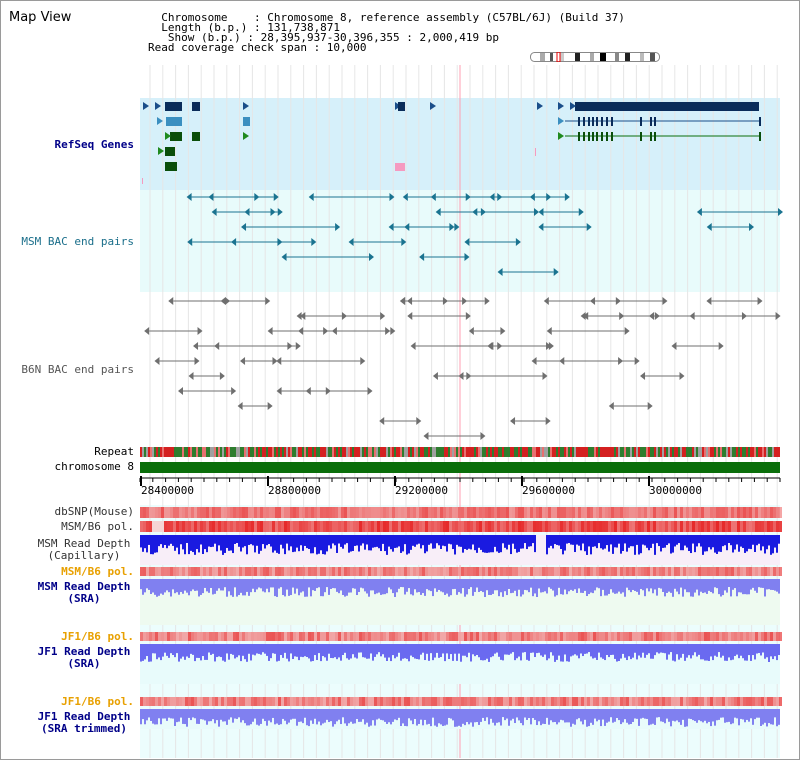 The height and width of the screenshot is (760, 800). I want to click on track-label-msm-depth-sra: MSM Read Depth (SRA), so click(84, 592).